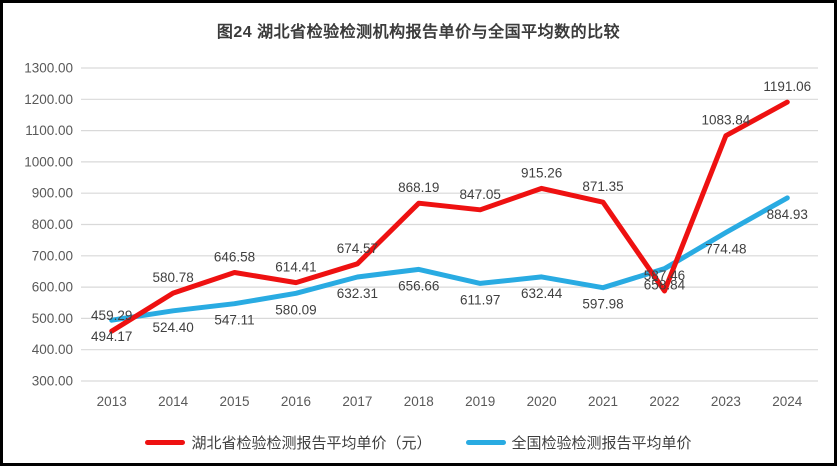 This screenshot has height=466, width=837. Describe the element at coordinates (480, 401) in the screenshot. I see `x-axis-tick-label: 2019` at that location.